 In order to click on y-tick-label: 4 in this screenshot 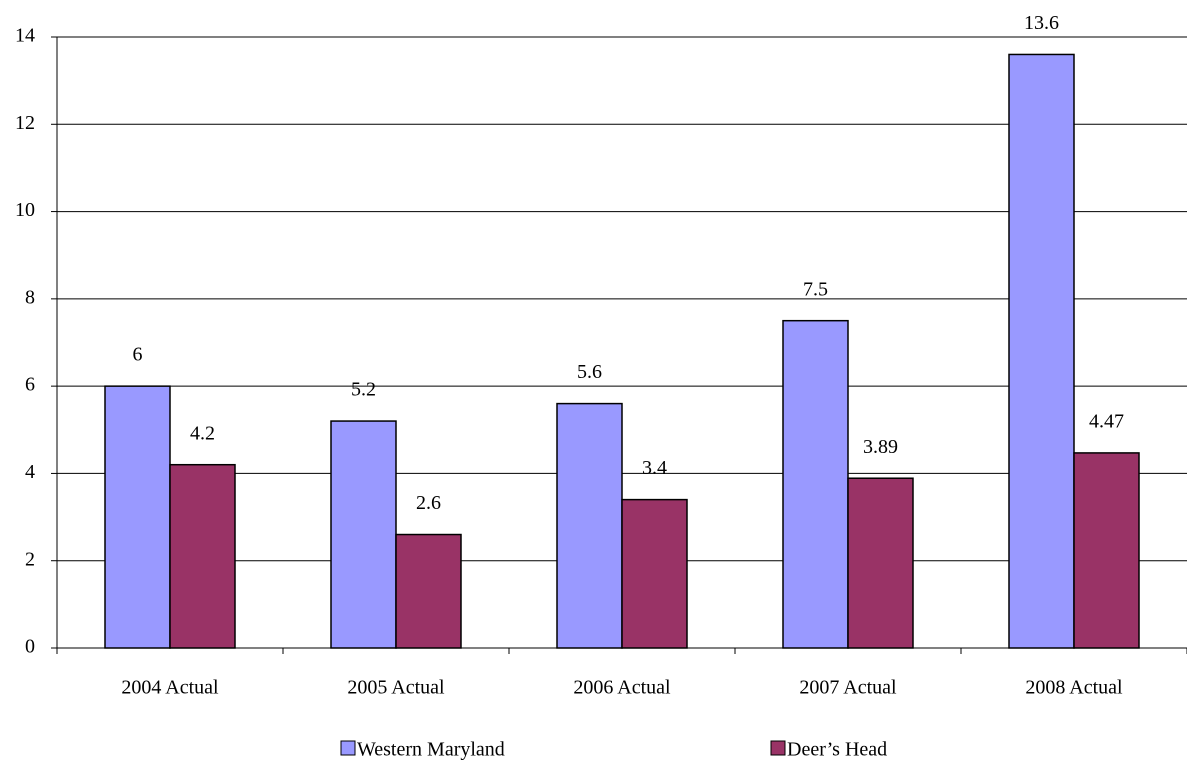, I will do `click(30, 472)`.